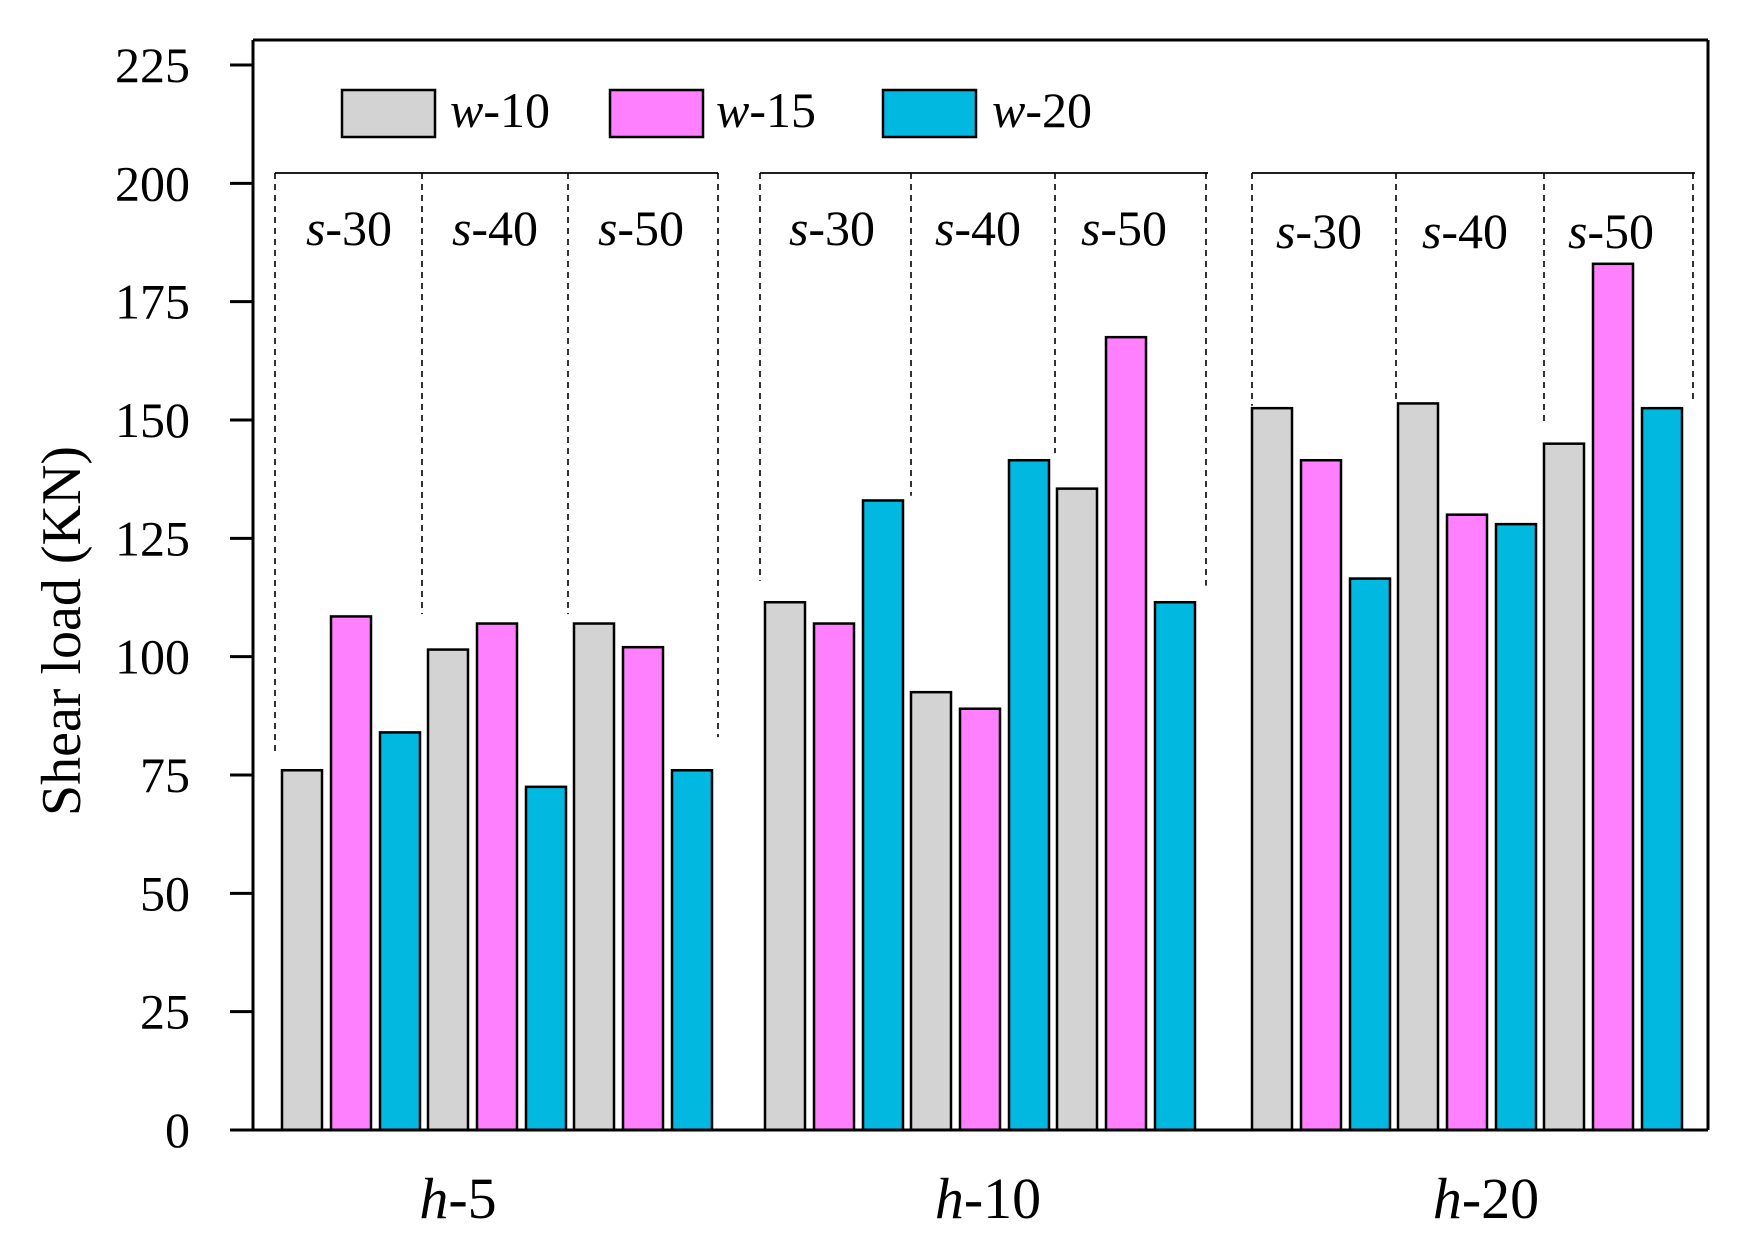 The height and width of the screenshot is (1260, 1742). What do you see at coordinates (152, 420) in the screenshot?
I see `y-tick-label: 150` at bounding box center [152, 420].